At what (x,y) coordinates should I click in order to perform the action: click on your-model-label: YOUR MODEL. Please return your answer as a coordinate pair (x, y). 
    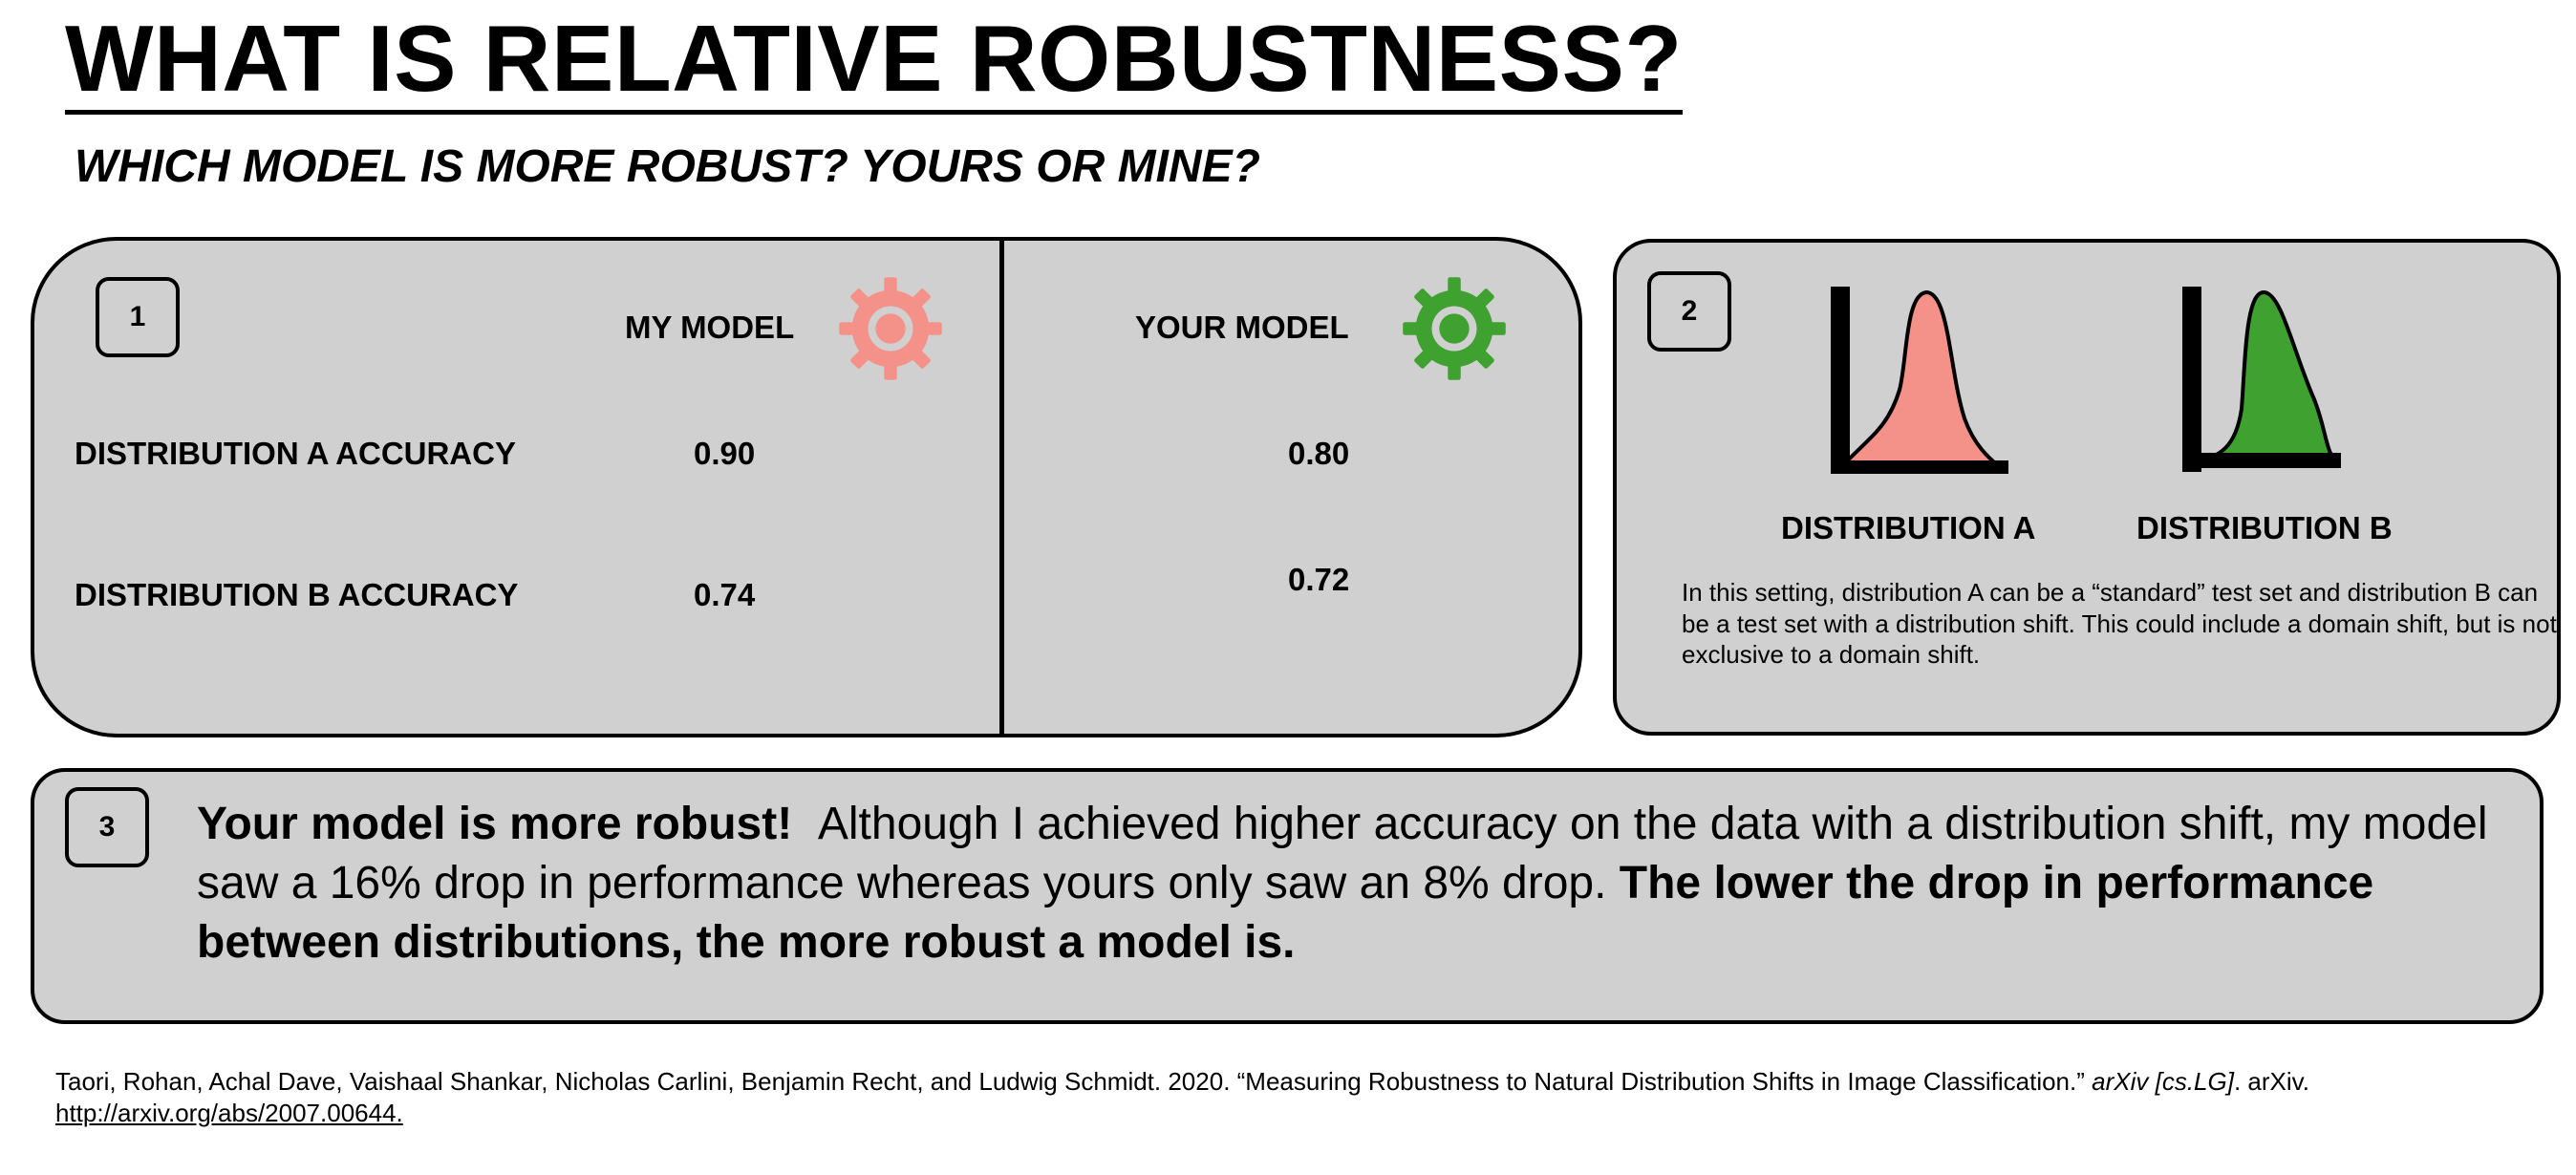
    Looking at the image, I should click on (1242, 327).